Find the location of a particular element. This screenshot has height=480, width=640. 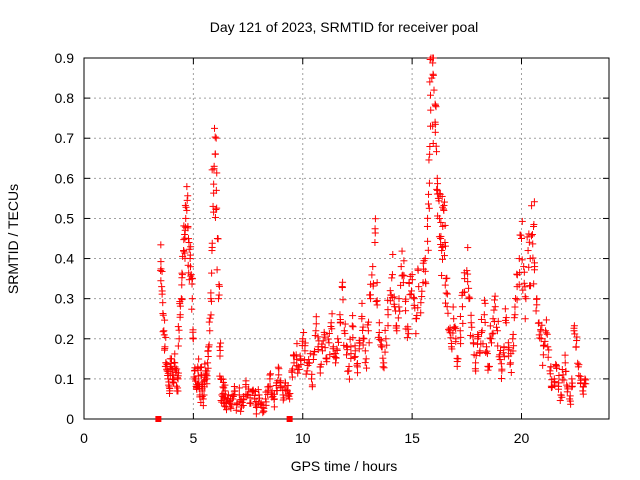

x-tick-label: 5 is located at coordinates (193, 438).